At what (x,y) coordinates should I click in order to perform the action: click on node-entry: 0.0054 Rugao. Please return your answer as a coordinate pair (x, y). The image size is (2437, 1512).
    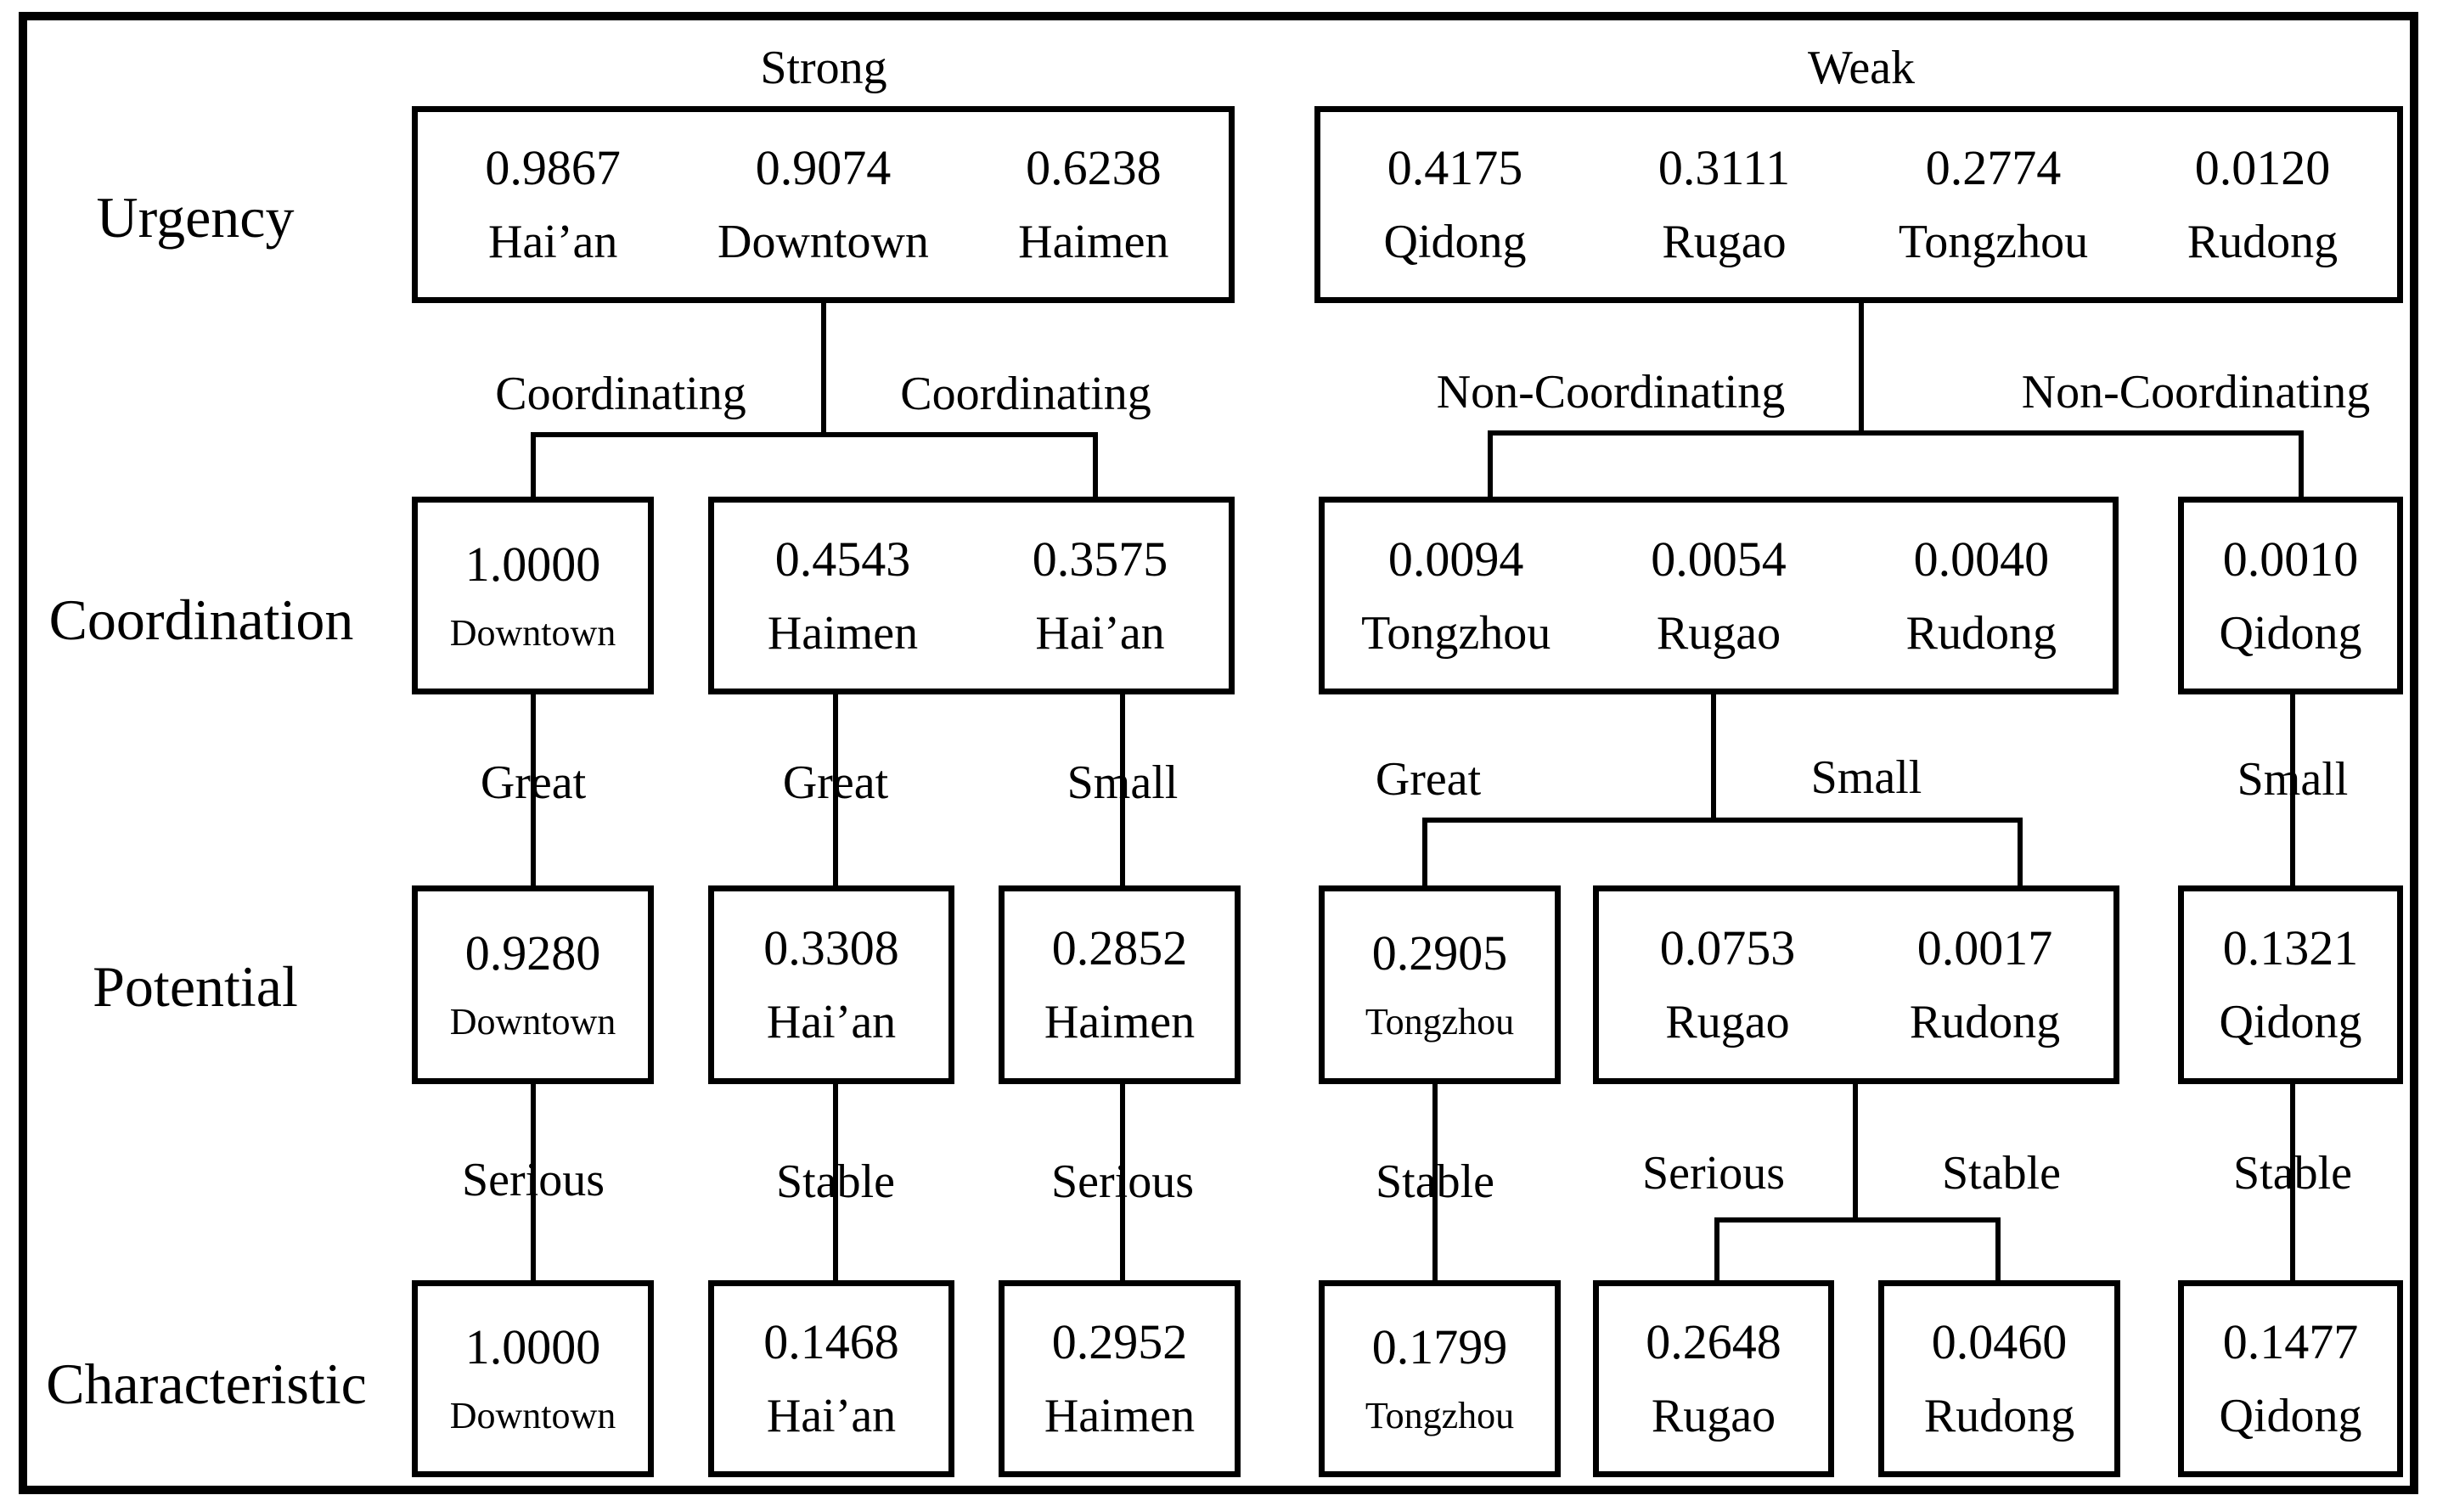
    Looking at the image, I should click on (1718, 596).